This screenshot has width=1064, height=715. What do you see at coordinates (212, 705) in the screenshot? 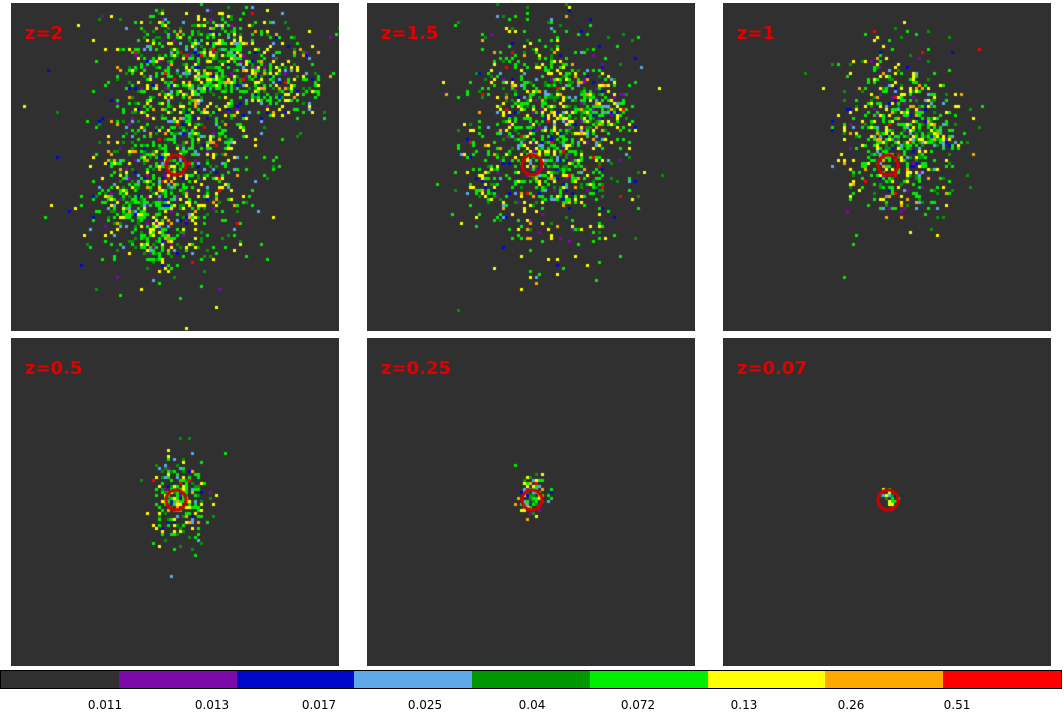
I see `colorbar-tick: 0.013` at bounding box center [212, 705].